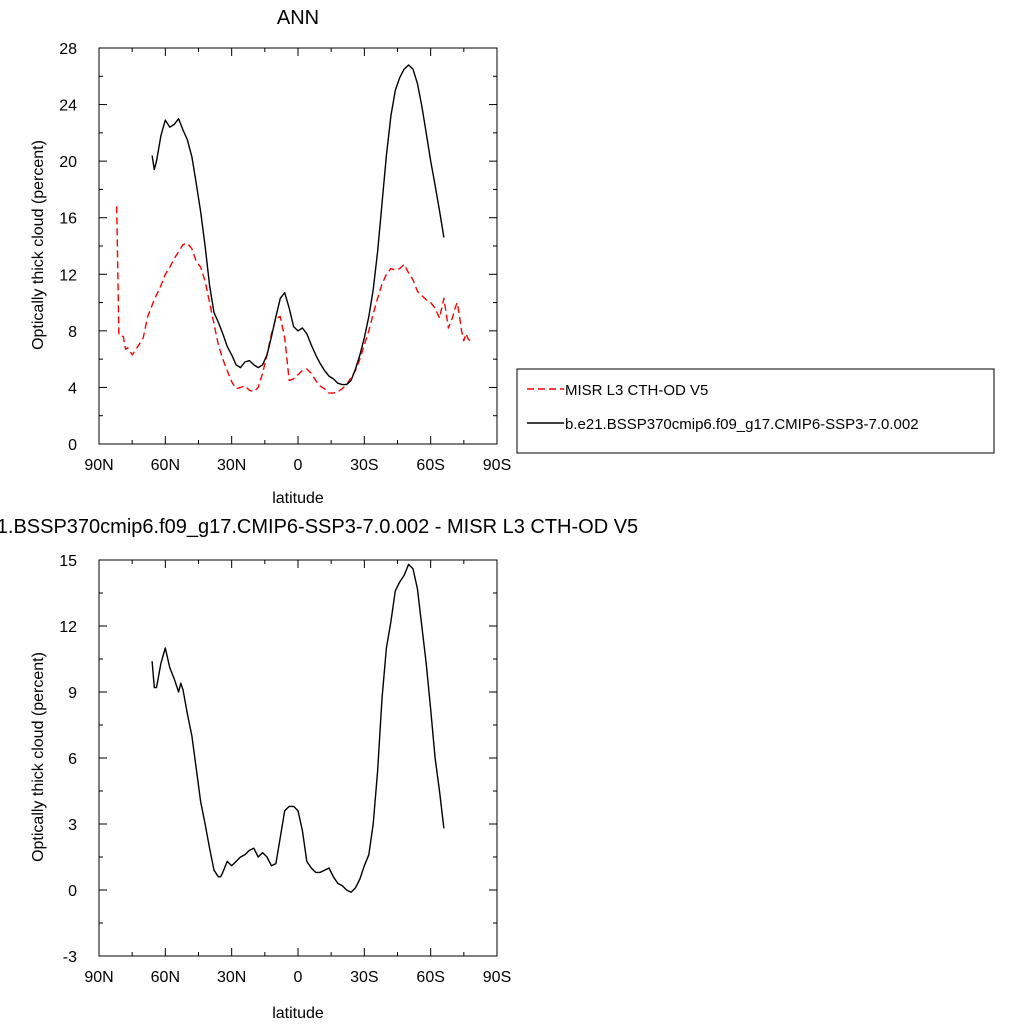 This screenshot has height=1024, width=1024. I want to click on series-line-difference, so click(298, 728).